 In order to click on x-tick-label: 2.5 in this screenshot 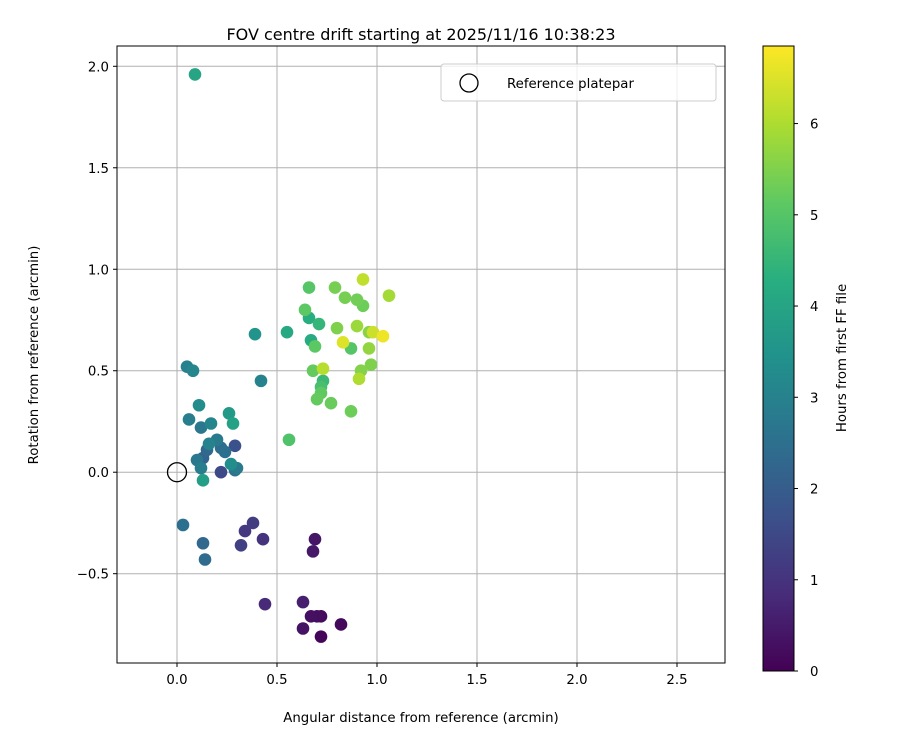, I will do `click(676, 680)`.